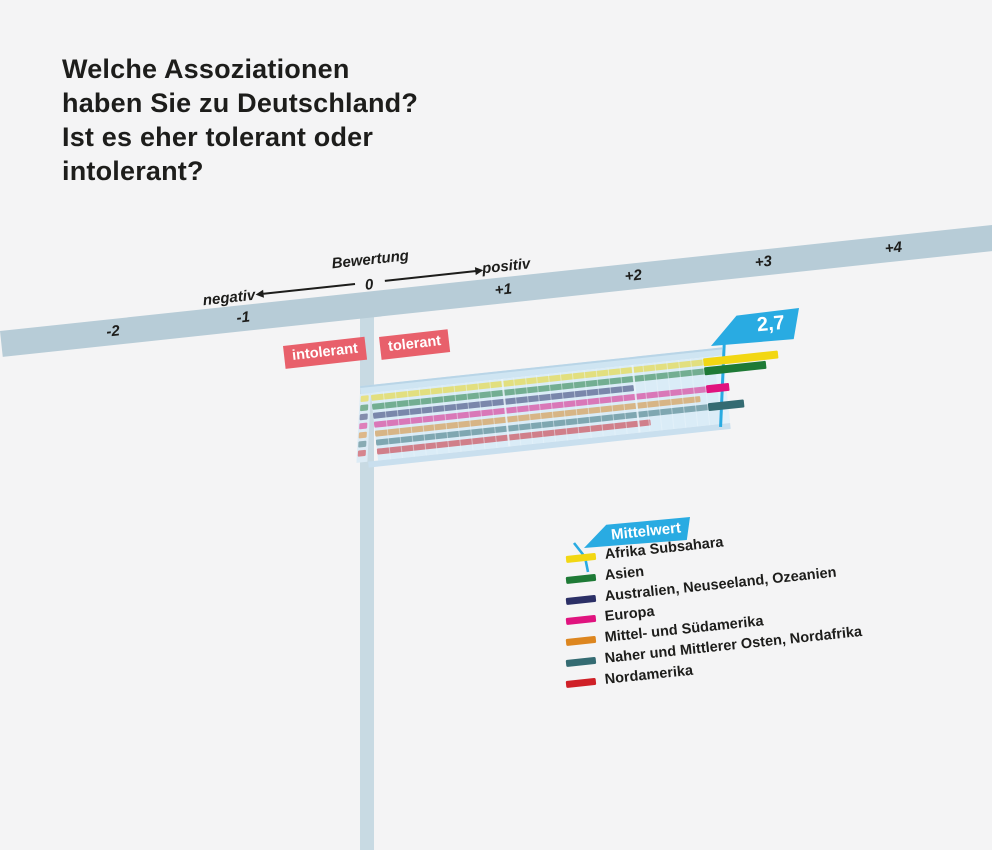  I want to click on axis-tick-label: +4, so click(893, 248).